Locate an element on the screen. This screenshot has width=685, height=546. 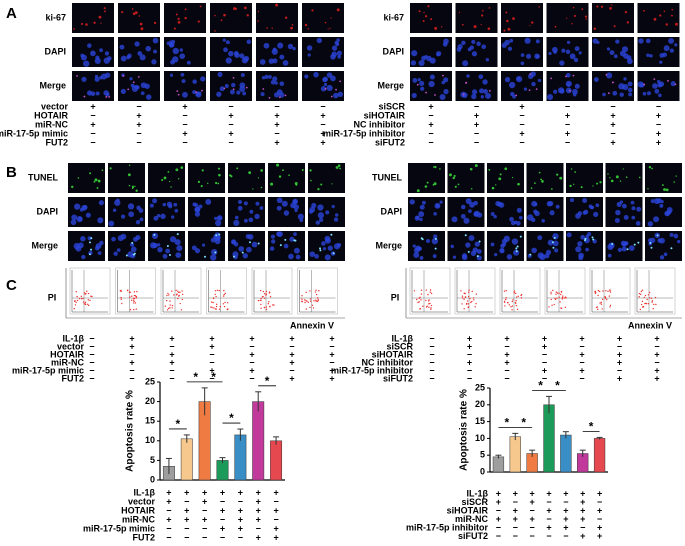
condition-label: siHOTAIR is located at coordinates (393, 354).